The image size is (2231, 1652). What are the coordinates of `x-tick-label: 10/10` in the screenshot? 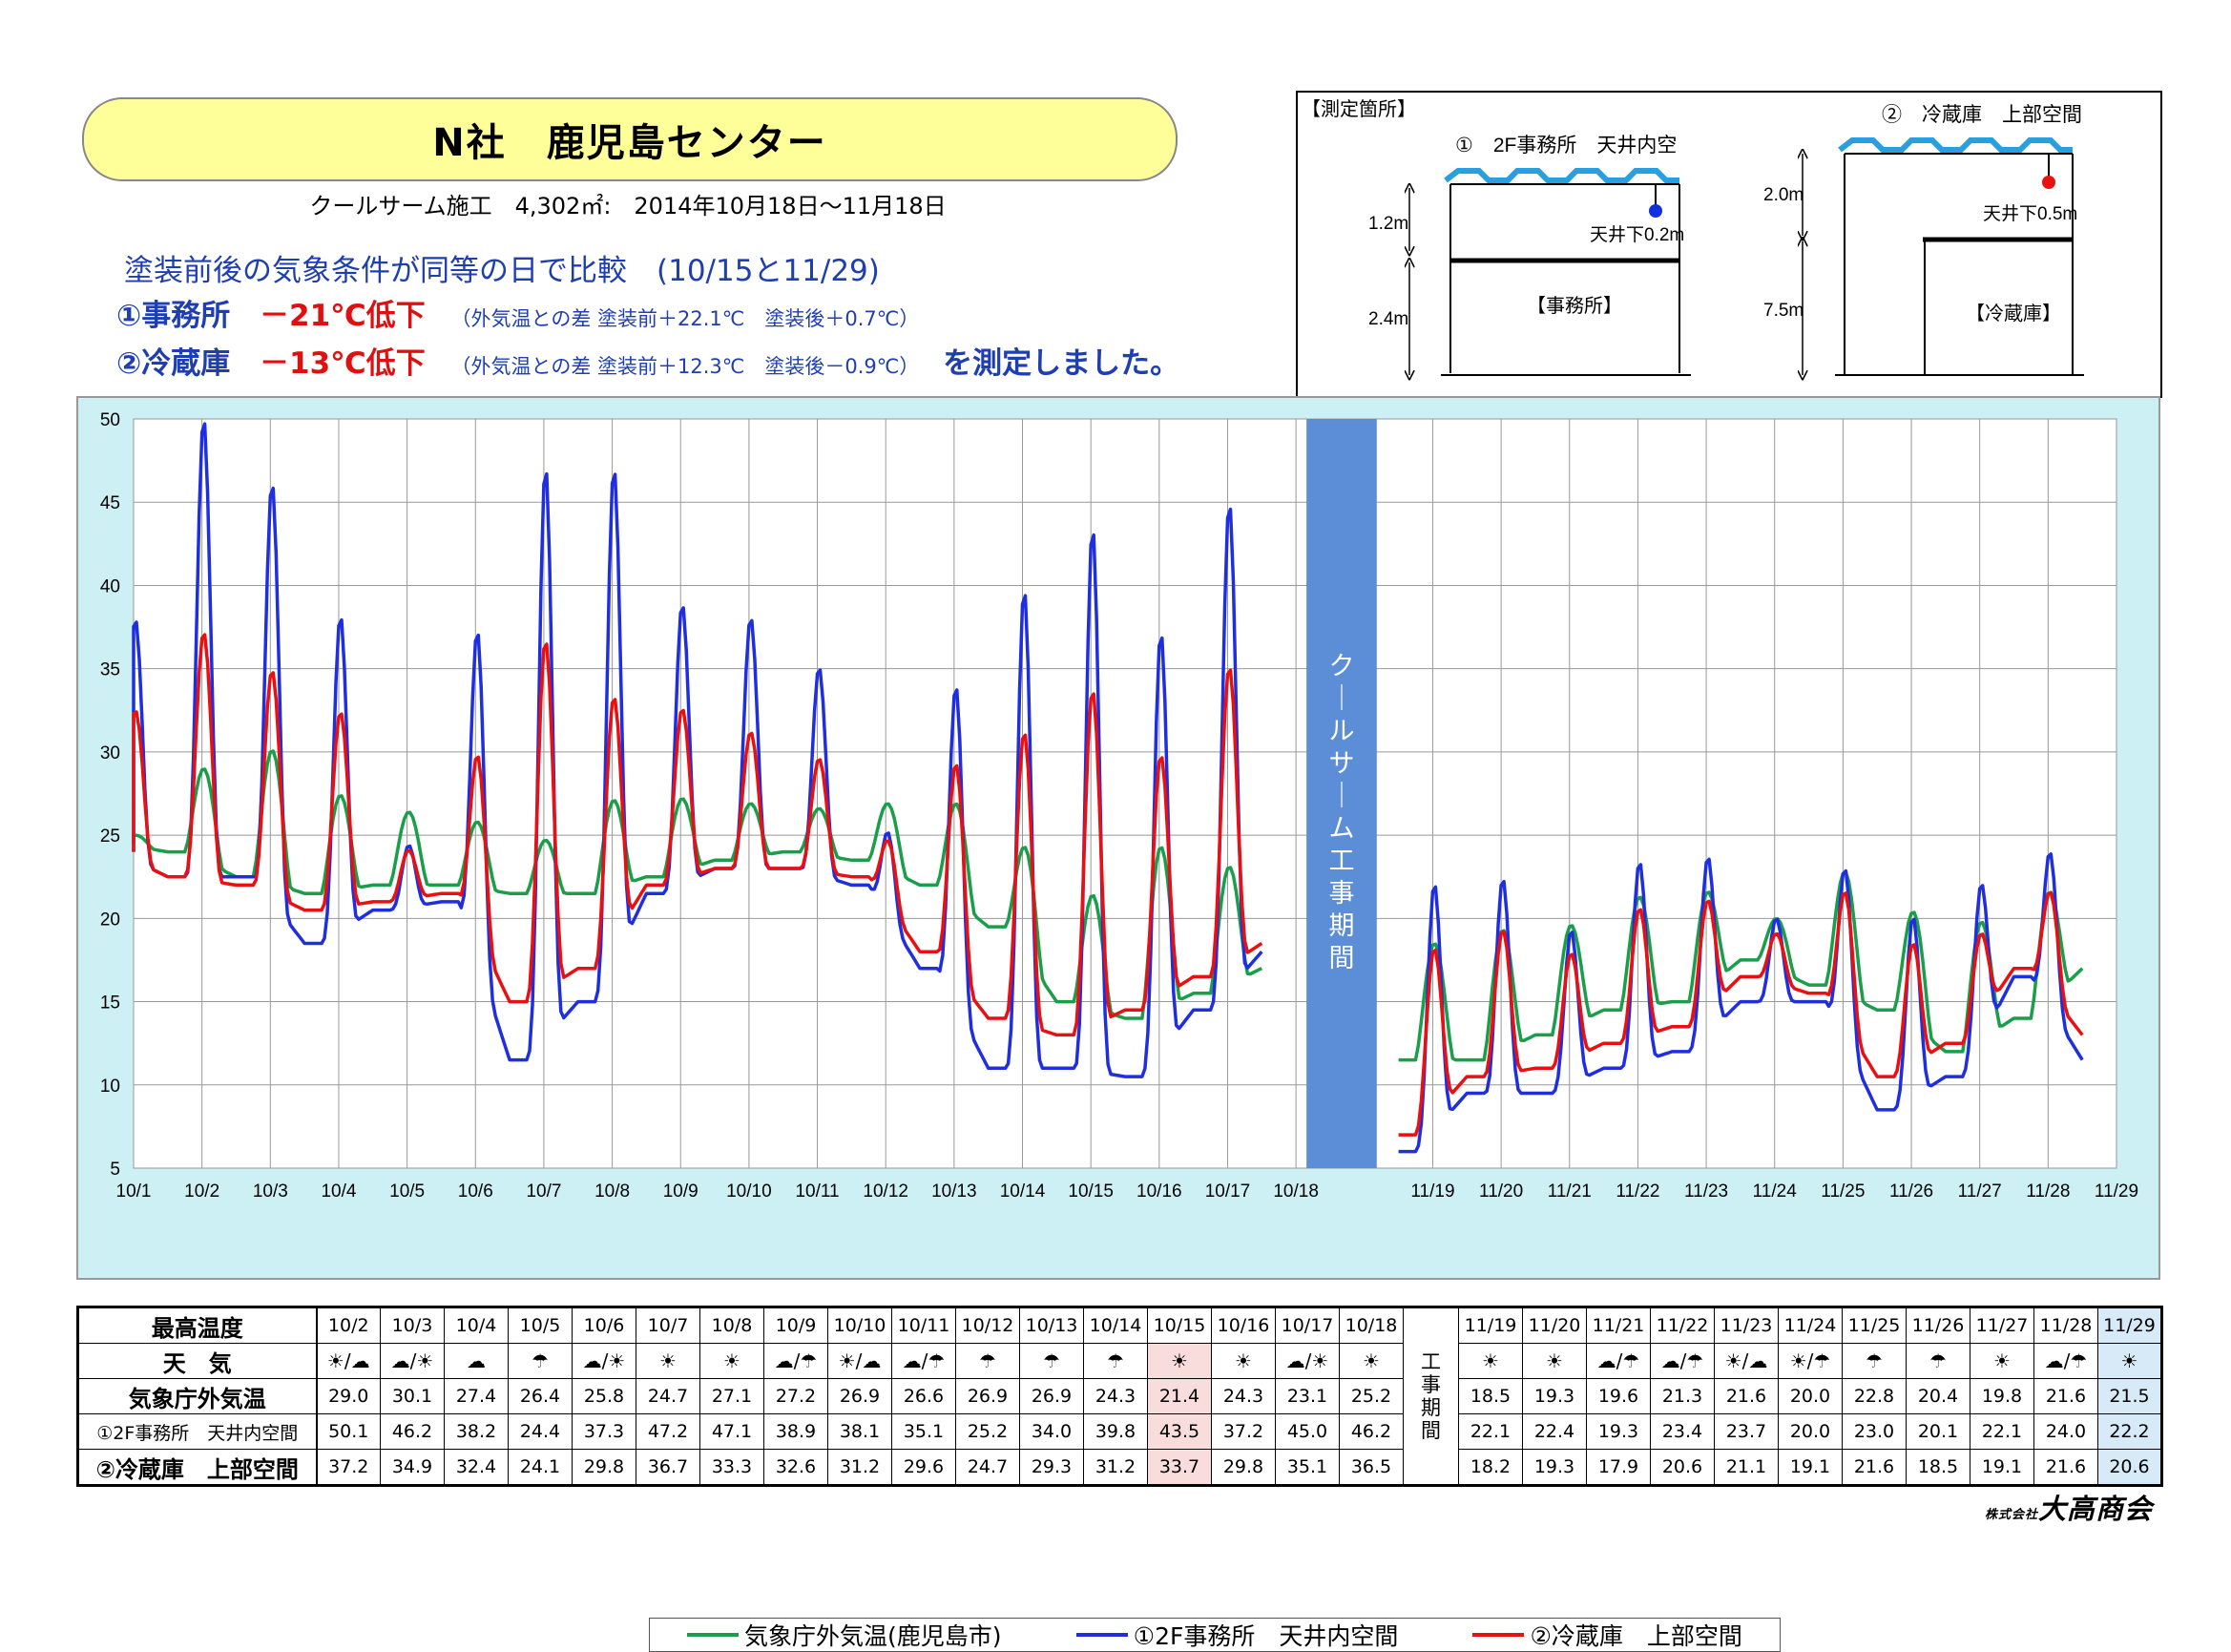 It's located at (749, 1191).